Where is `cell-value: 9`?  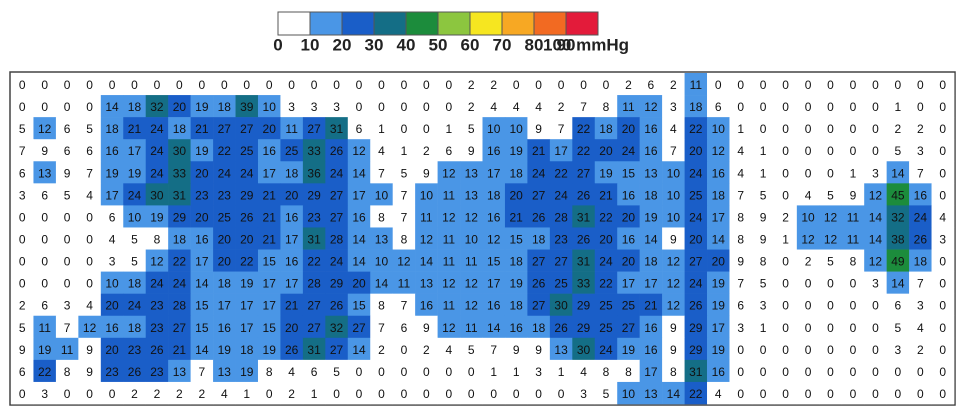 cell-value: 9 is located at coordinates (44, 151).